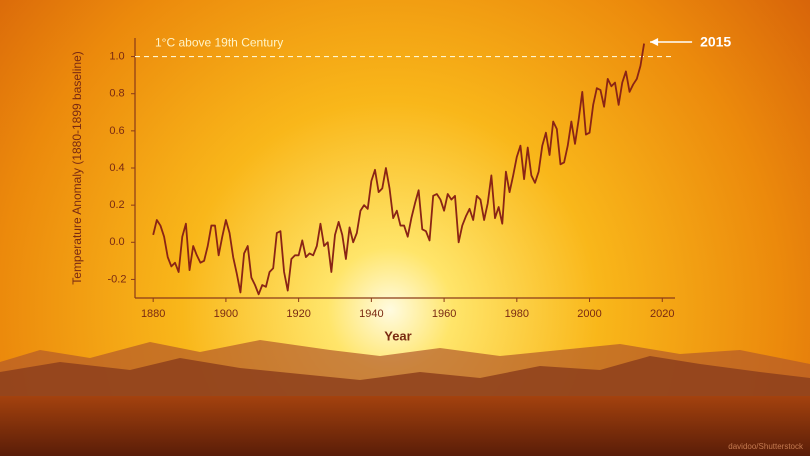  Describe the element at coordinates (397, 335) in the screenshot. I see `x-axis-title: Year` at that location.